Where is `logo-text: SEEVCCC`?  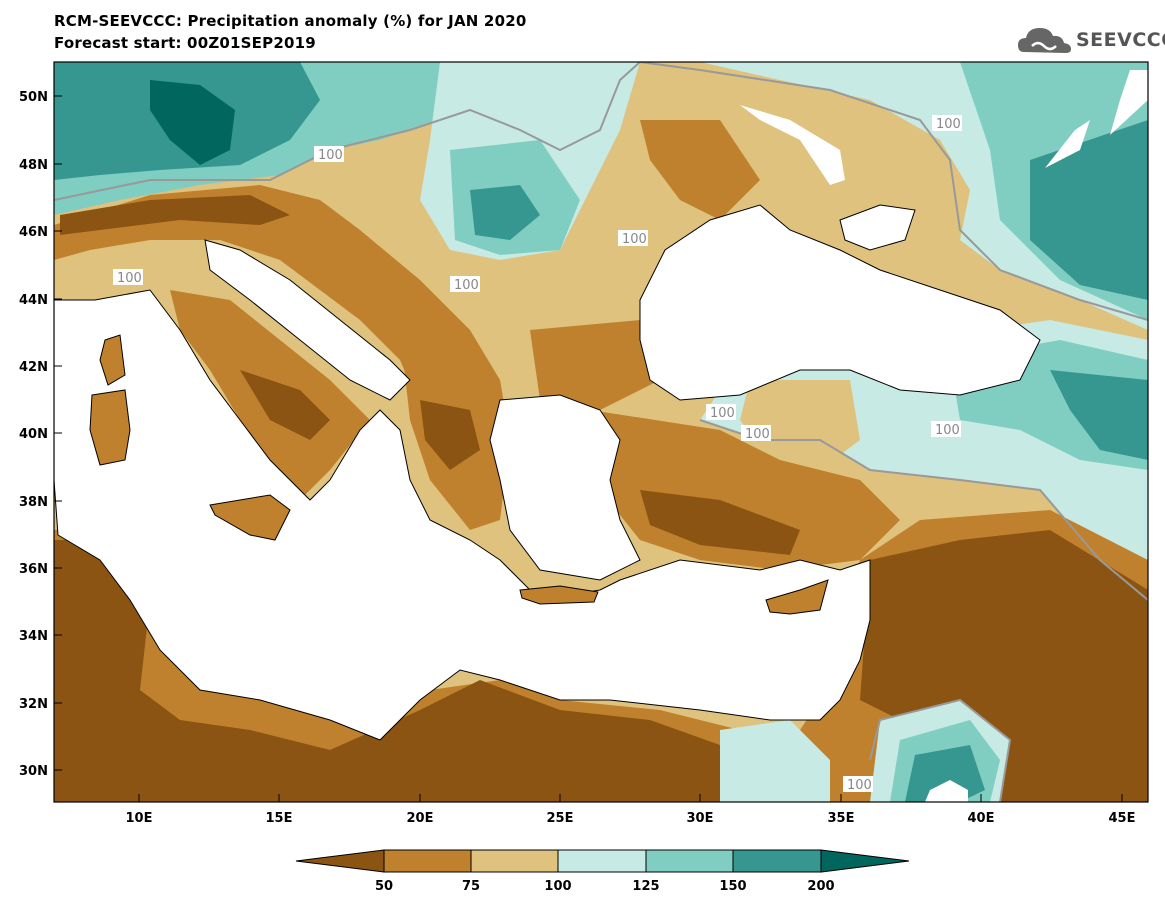
logo-text: SEEVCCC is located at coordinates (1120, 40).